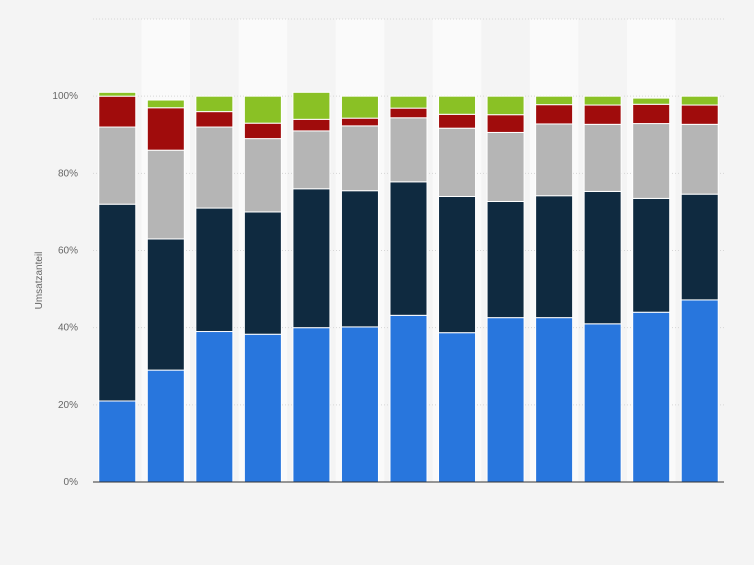 This screenshot has width=754, height=565. I want to click on y-tick-label: 40%, so click(68, 328).